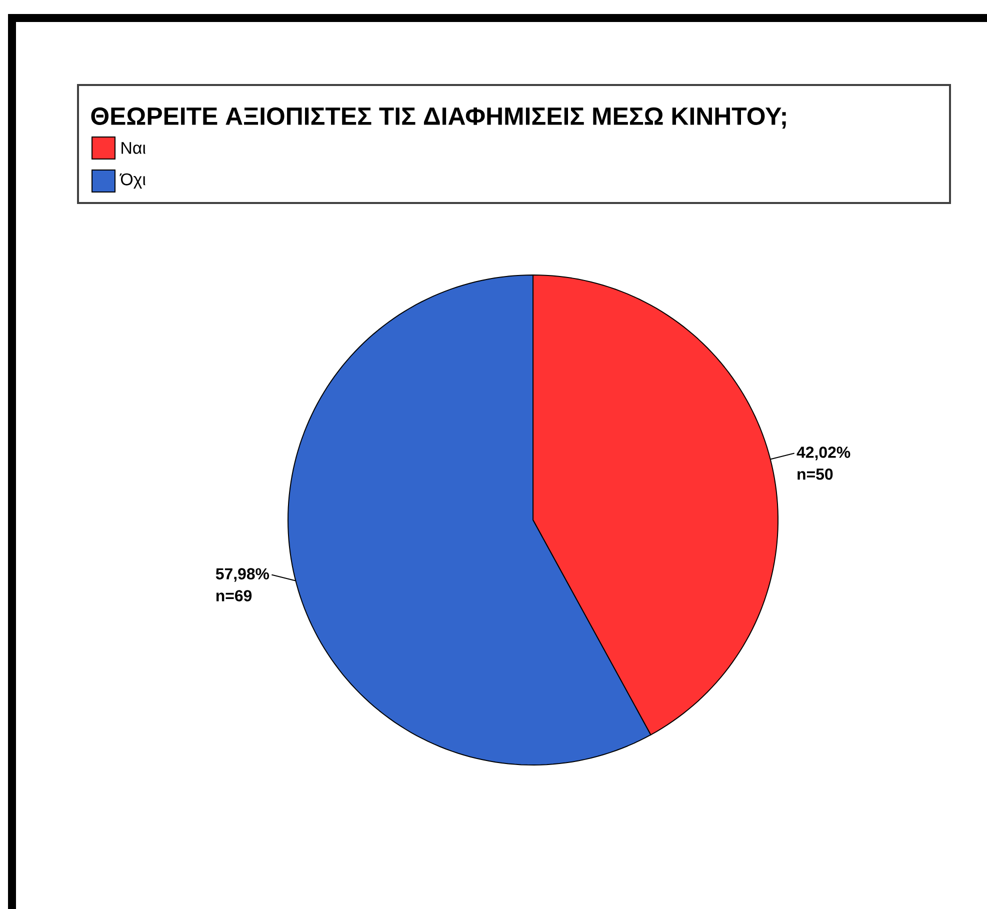  I want to click on text: n=50, so click(815, 474).